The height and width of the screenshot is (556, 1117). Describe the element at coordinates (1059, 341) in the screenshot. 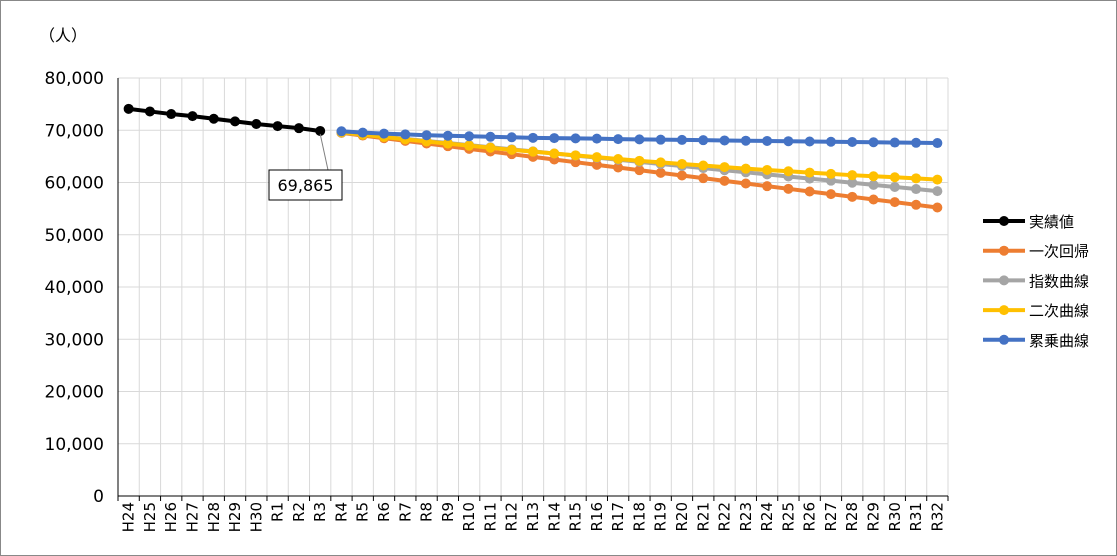

I see `legend-label: 累乗曲線` at that location.